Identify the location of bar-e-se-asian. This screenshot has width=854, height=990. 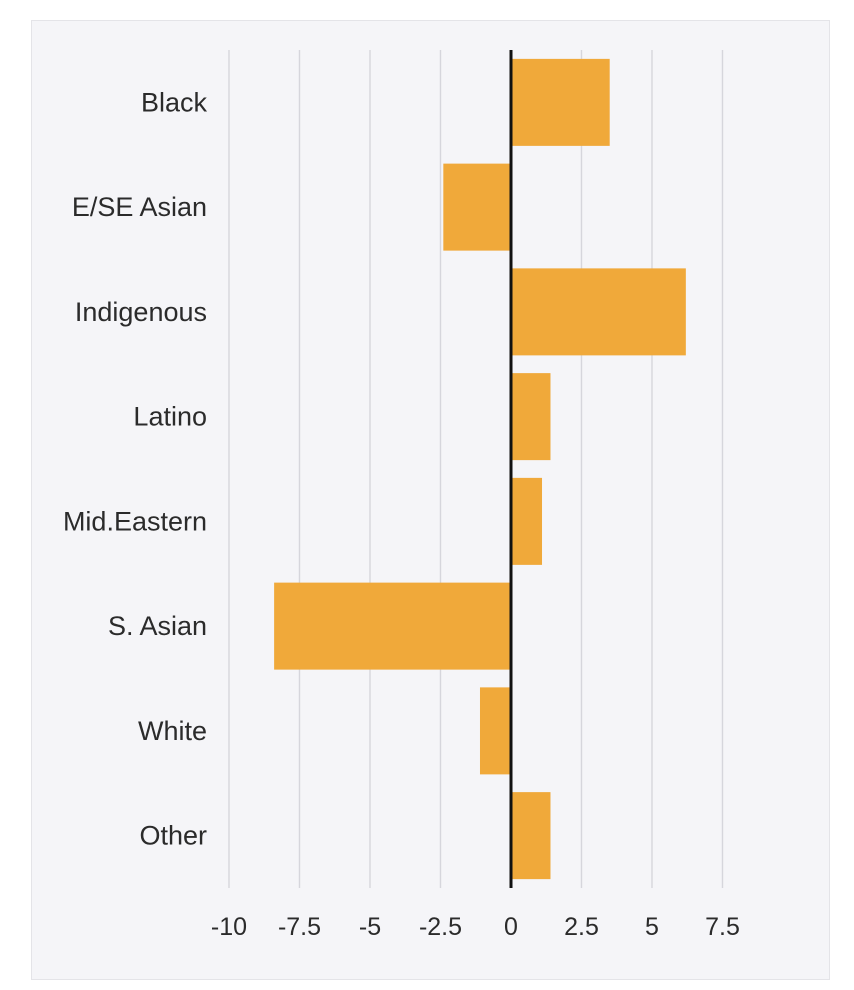
(477, 207).